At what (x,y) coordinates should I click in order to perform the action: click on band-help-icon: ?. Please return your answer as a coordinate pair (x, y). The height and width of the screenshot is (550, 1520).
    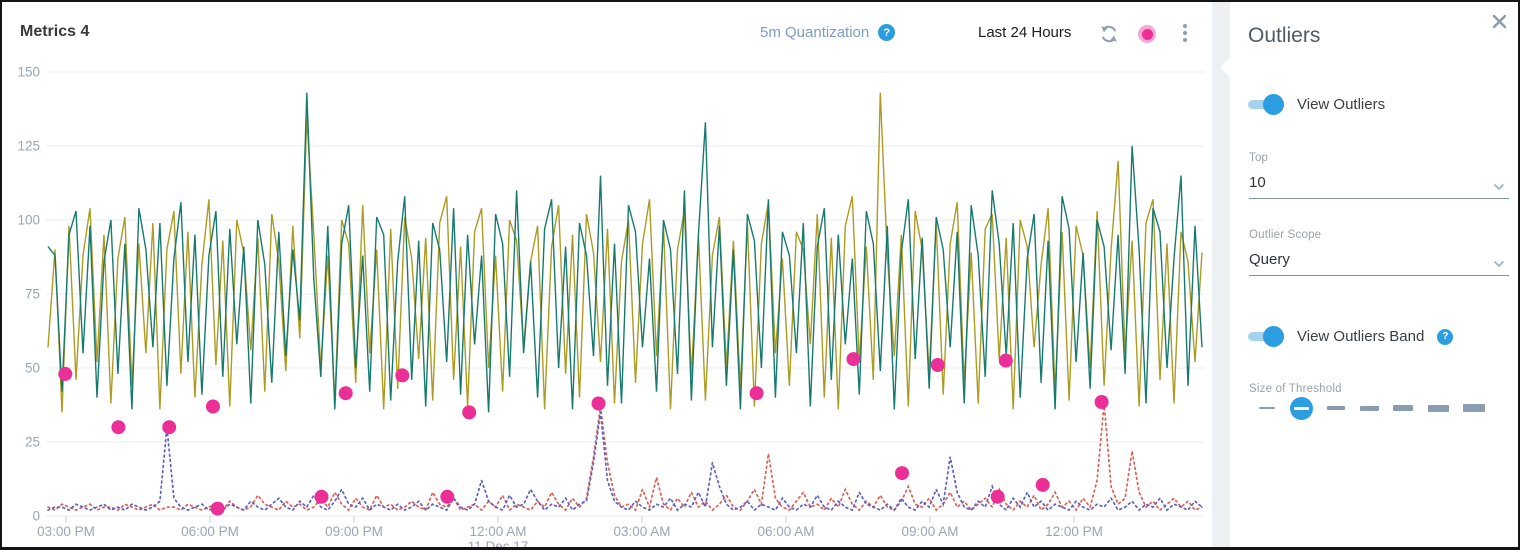
    Looking at the image, I should click on (1445, 336).